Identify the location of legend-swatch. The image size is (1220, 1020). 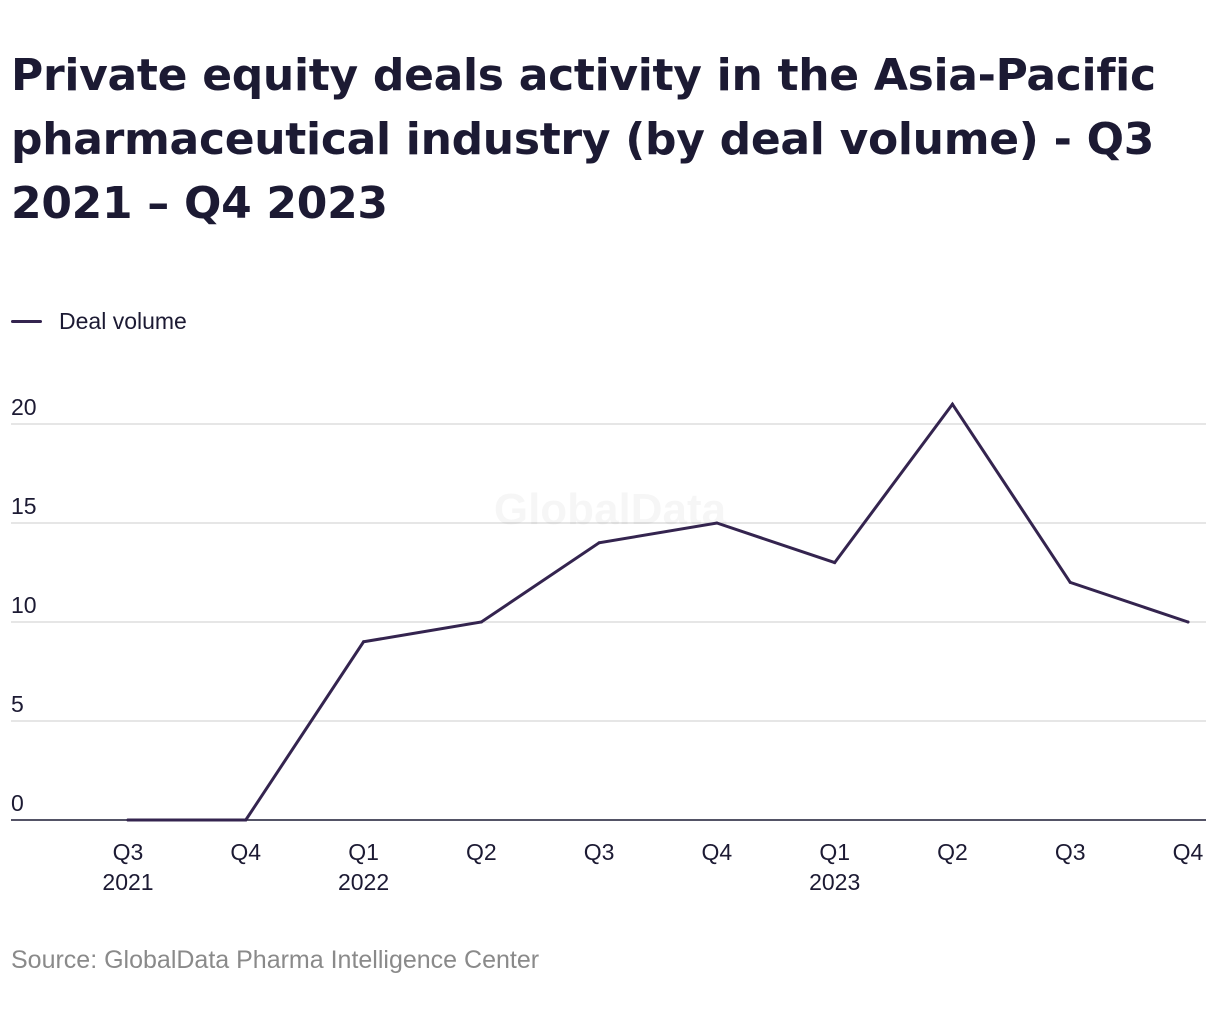
(26, 321).